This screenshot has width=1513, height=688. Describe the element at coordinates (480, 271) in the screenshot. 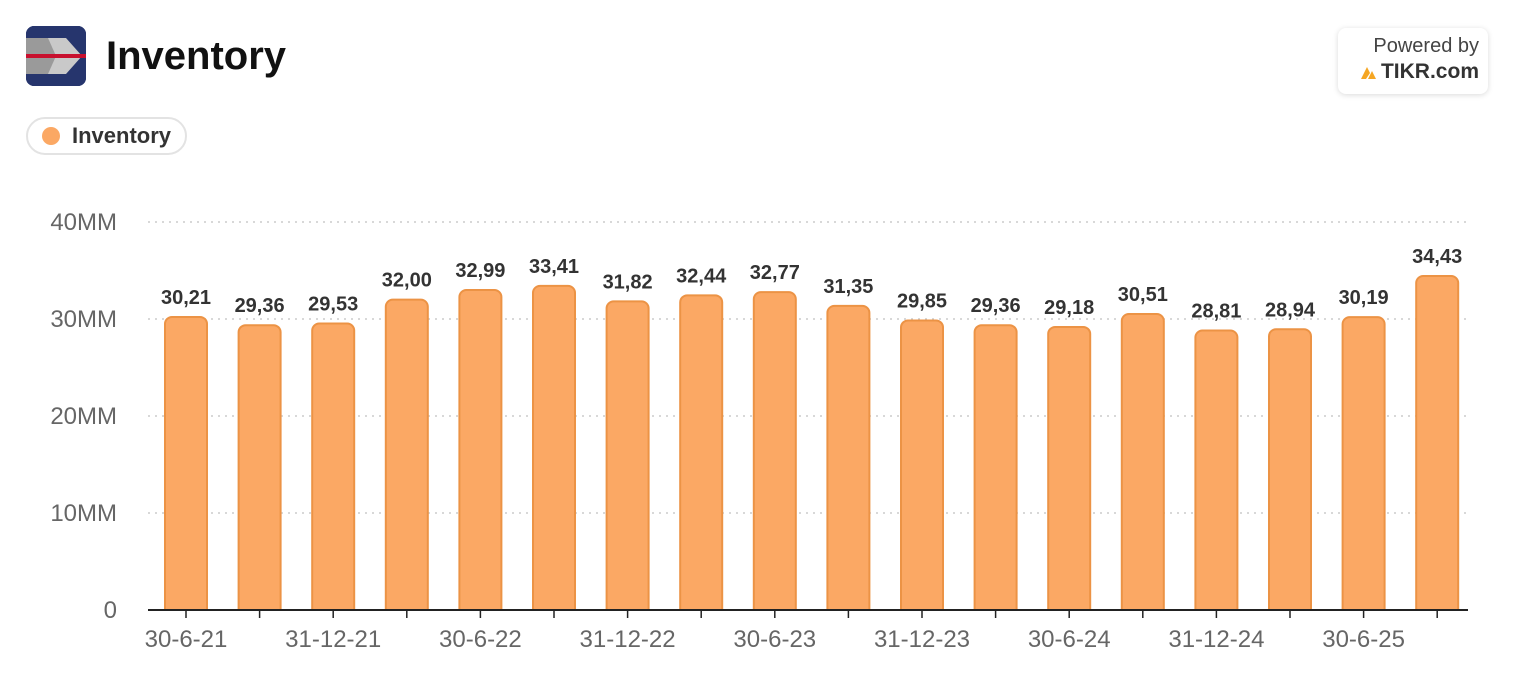

I see `bar-value-label: 32,99` at that location.